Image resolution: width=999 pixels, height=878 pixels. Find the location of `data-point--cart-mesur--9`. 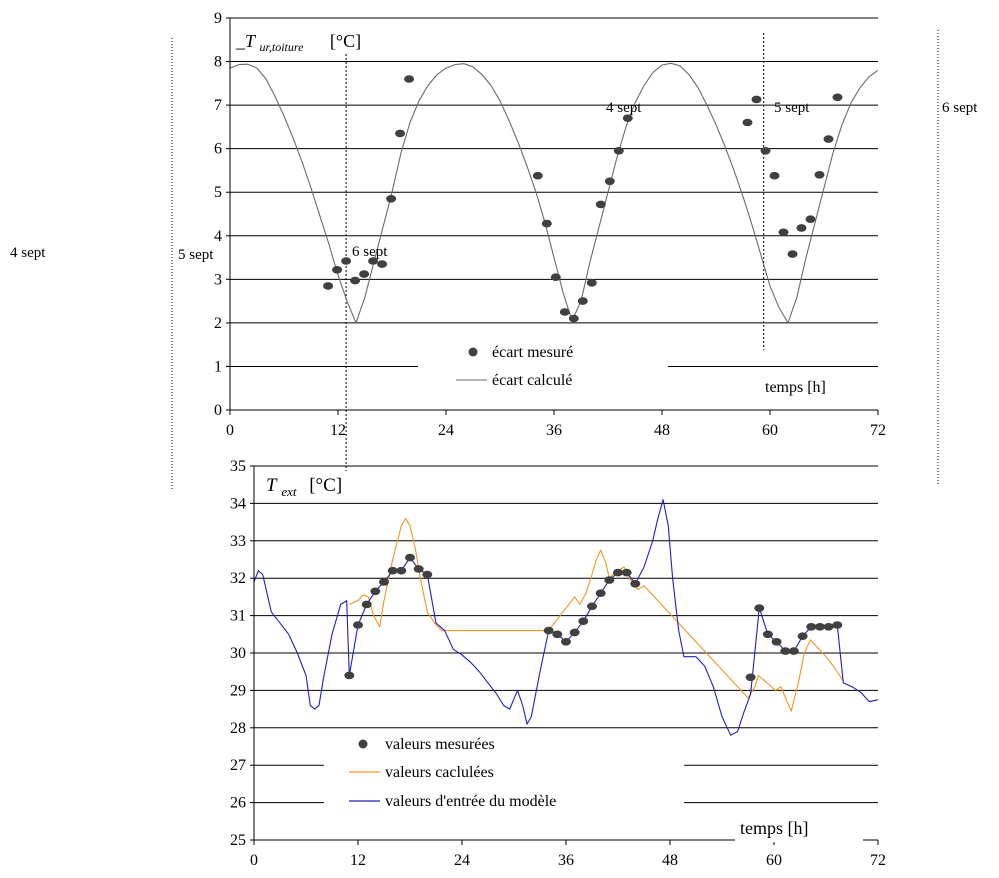

data-point--cart-mesur--9 is located at coordinates (409, 79).